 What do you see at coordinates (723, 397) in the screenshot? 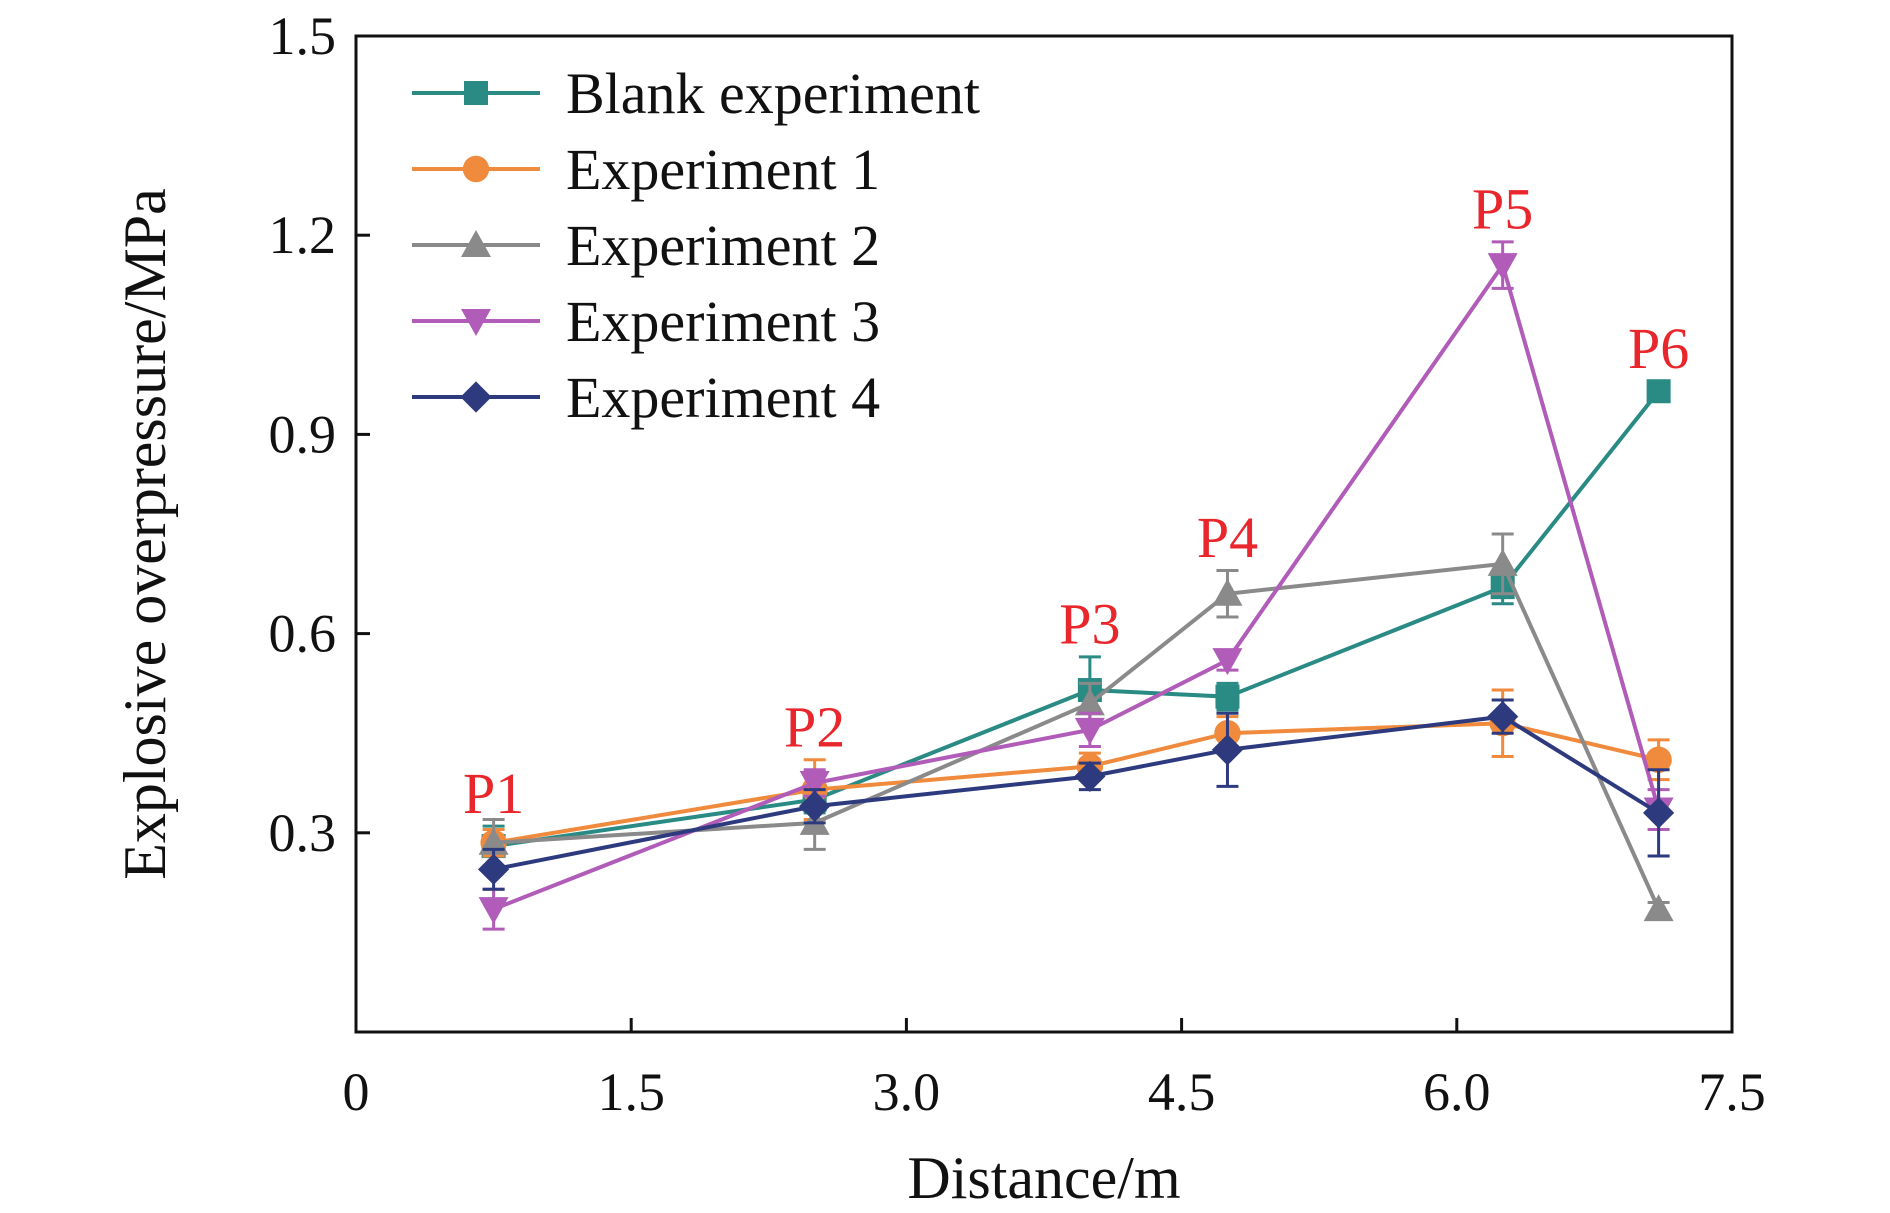
I see `legend-label: Experiment 4` at bounding box center [723, 397].